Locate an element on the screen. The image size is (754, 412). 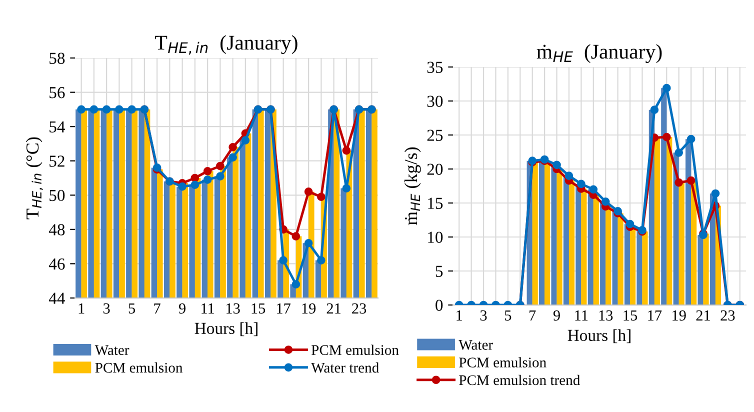
y-tick-label: 48 is located at coordinates (56, 230).